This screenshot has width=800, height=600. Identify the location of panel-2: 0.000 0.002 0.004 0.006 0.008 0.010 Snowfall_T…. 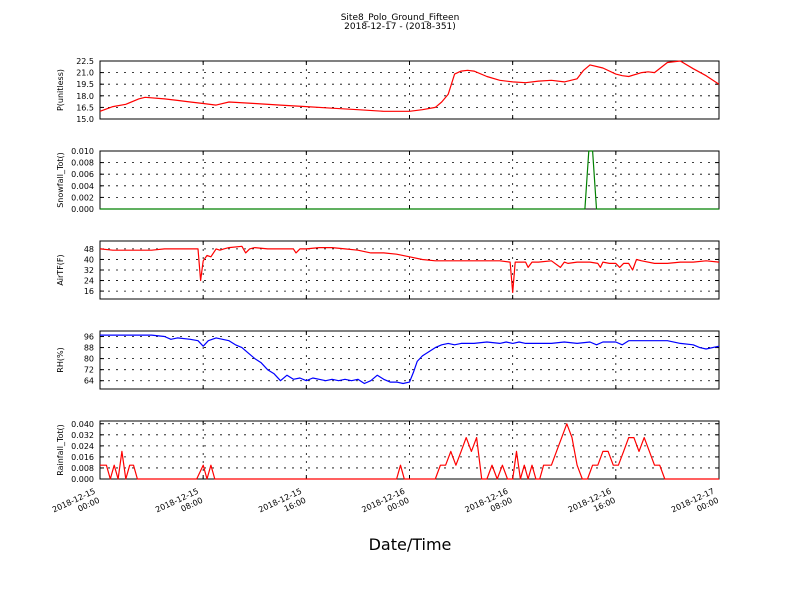
(388, 180).